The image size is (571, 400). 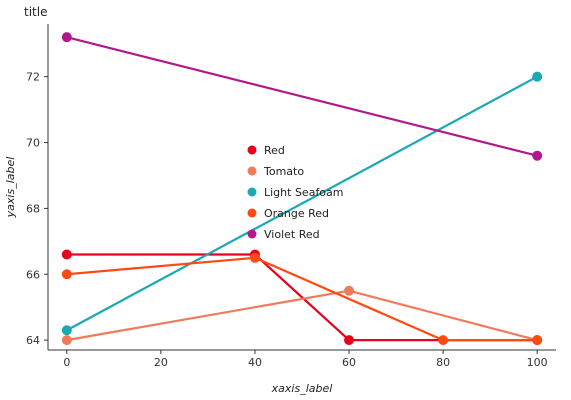 I want to click on legend-marker-tomato, so click(x=252, y=171).